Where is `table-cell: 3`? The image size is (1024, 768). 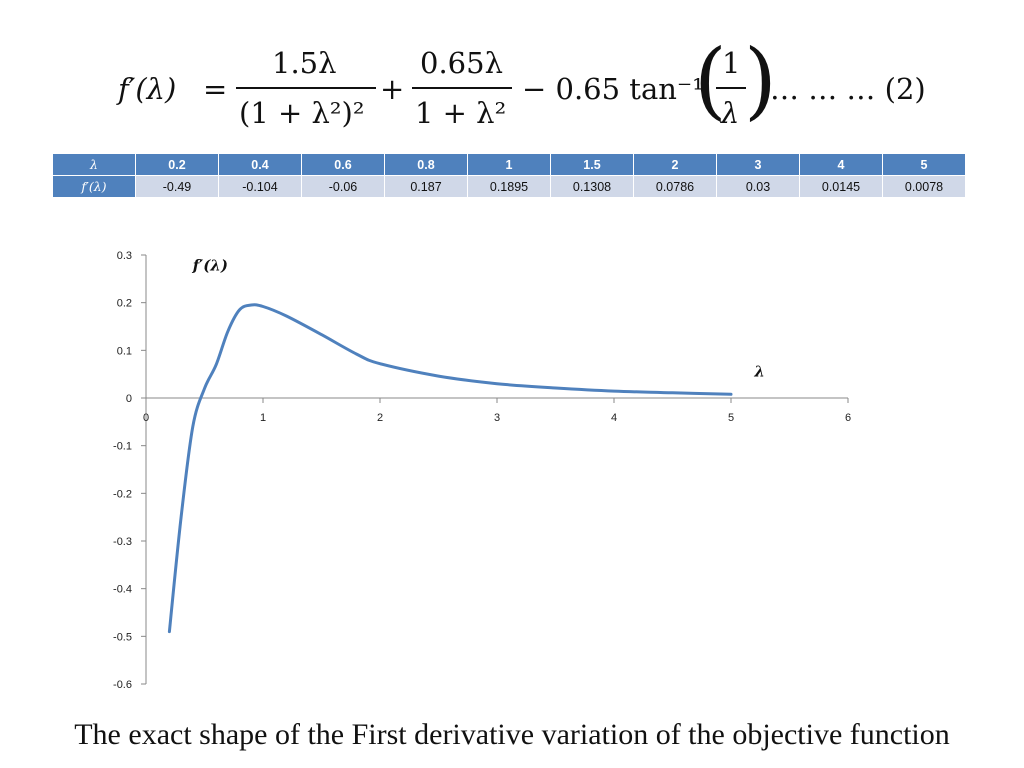 table-cell: 3 is located at coordinates (758, 164).